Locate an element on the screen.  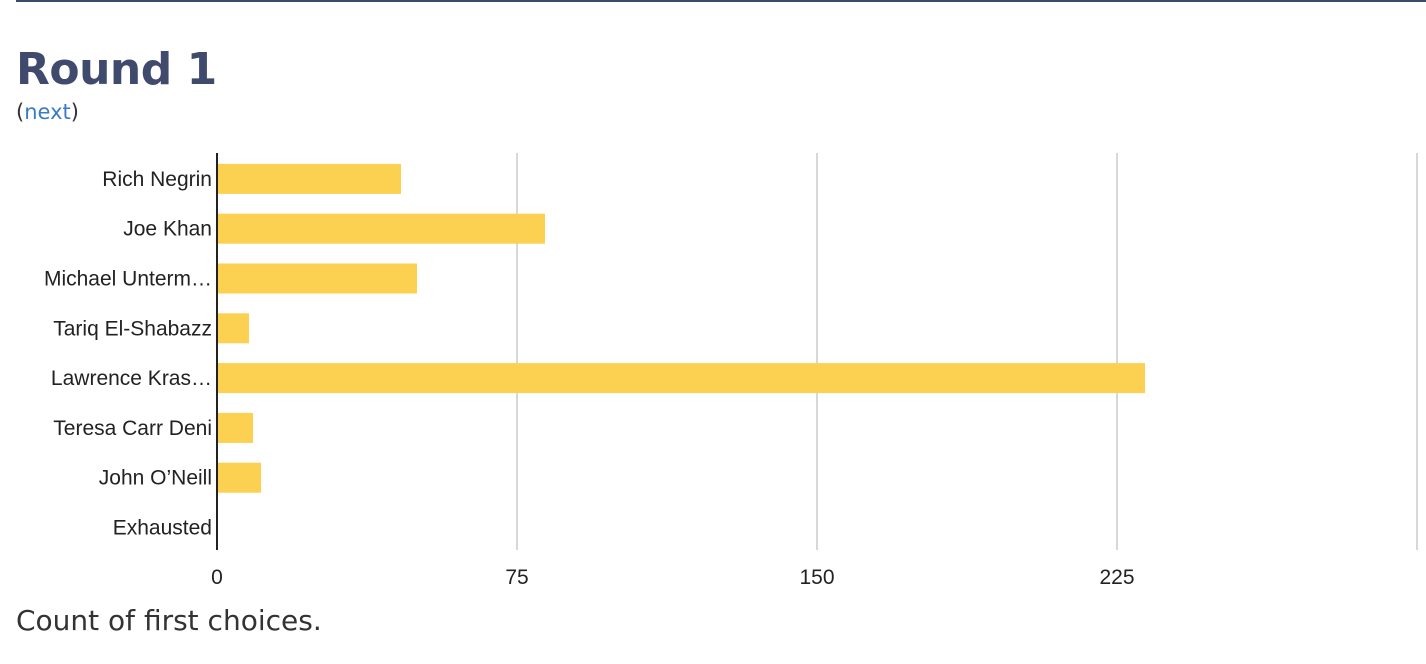
open-paren: ( is located at coordinates (20, 112).